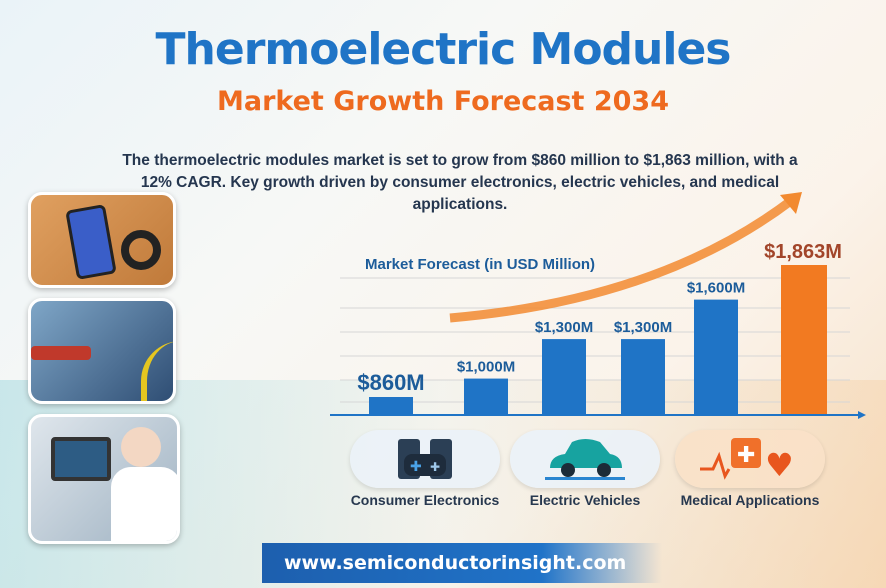  I want to click on category-consumer-electronics: ✚ ✚ Consumer Electronics, so click(425, 469).